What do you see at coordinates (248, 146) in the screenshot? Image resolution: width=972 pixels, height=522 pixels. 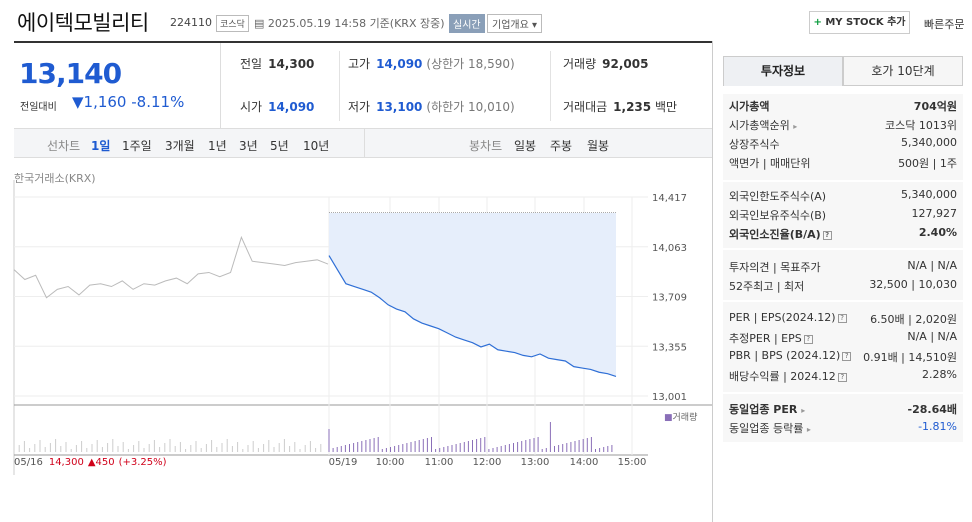 I see `tab-3y: 3년` at bounding box center [248, 146].